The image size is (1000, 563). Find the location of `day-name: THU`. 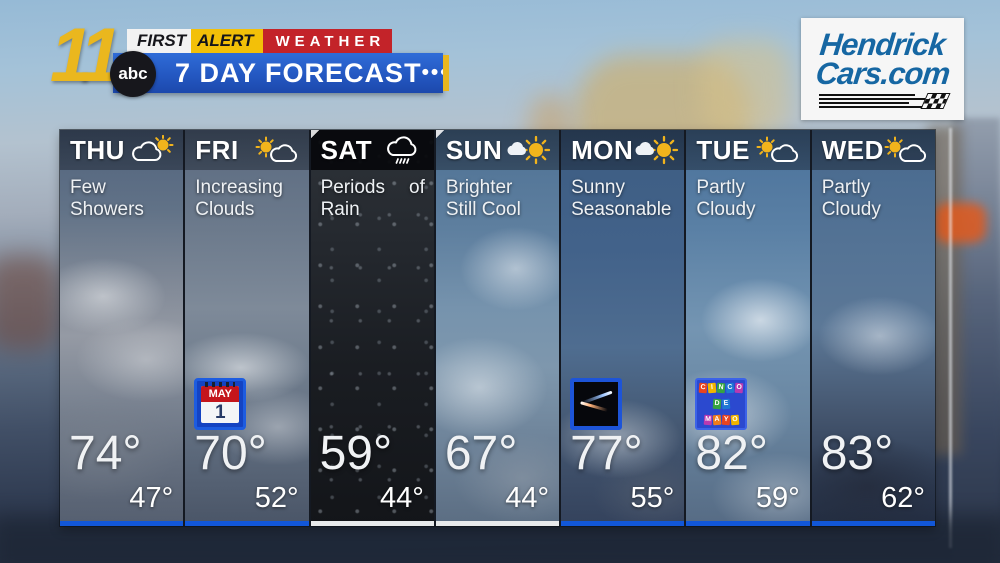

day-name: THU is located at coordinates (97, 149).